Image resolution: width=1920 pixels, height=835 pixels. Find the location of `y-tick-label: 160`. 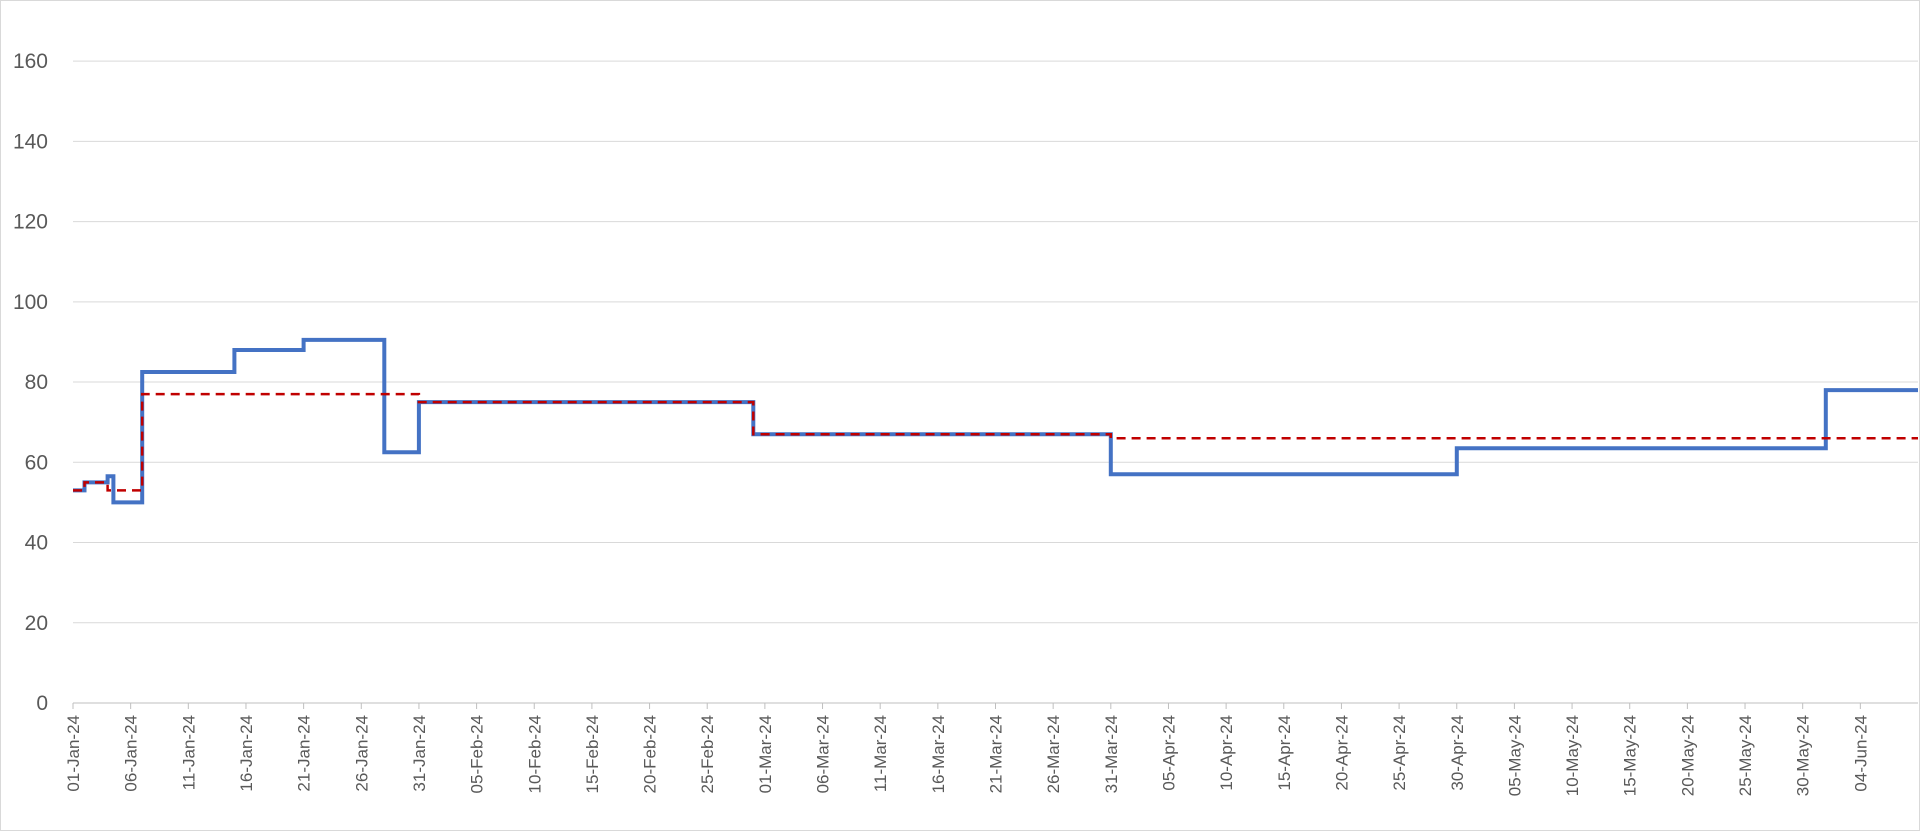

y-tick-label: 160 is located at coordinates (30, 61).